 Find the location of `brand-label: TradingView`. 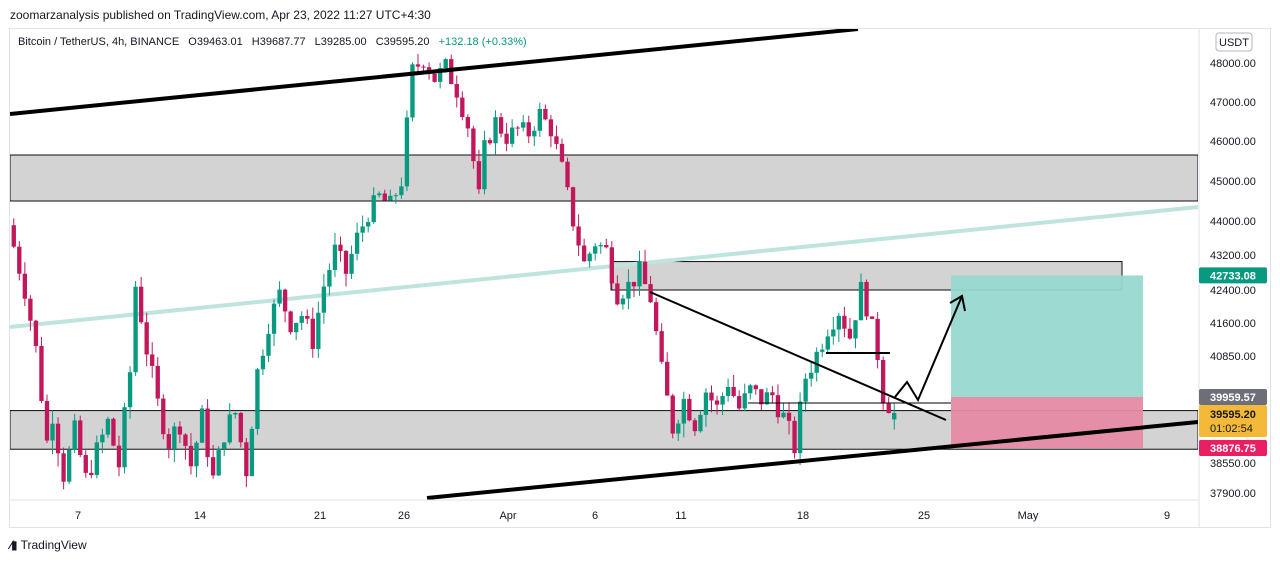

brand-label: TradingView is located at coordinates (53, 545).